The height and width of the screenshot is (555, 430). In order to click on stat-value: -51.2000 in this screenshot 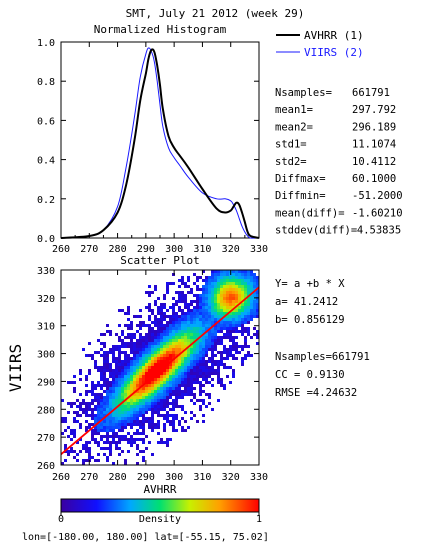, I will do `click(377, 196)`.